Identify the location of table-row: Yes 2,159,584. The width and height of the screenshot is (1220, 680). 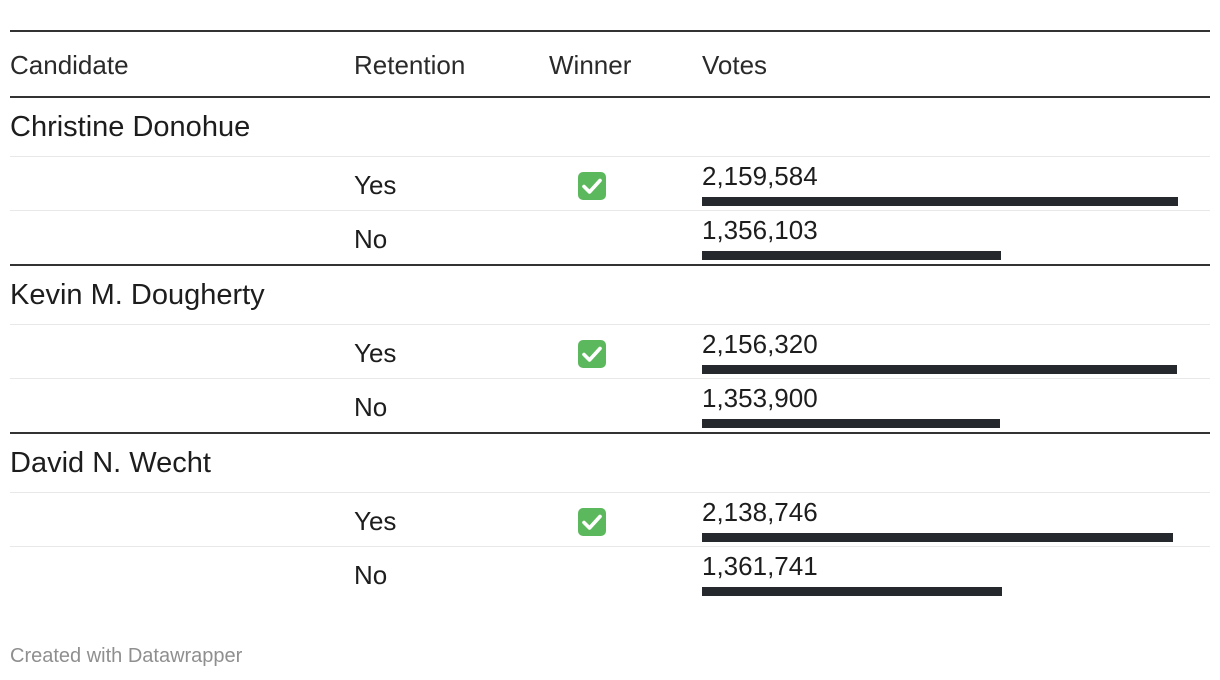
(610, 183).